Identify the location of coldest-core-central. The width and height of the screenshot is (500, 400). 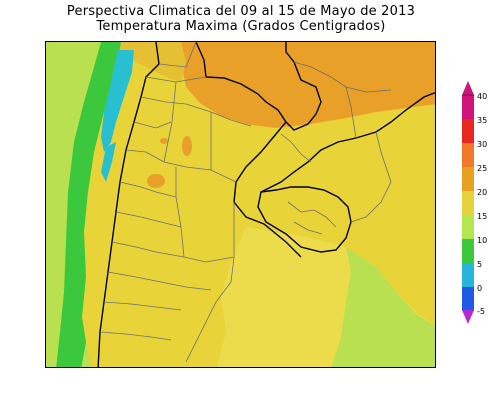
(108, 162).